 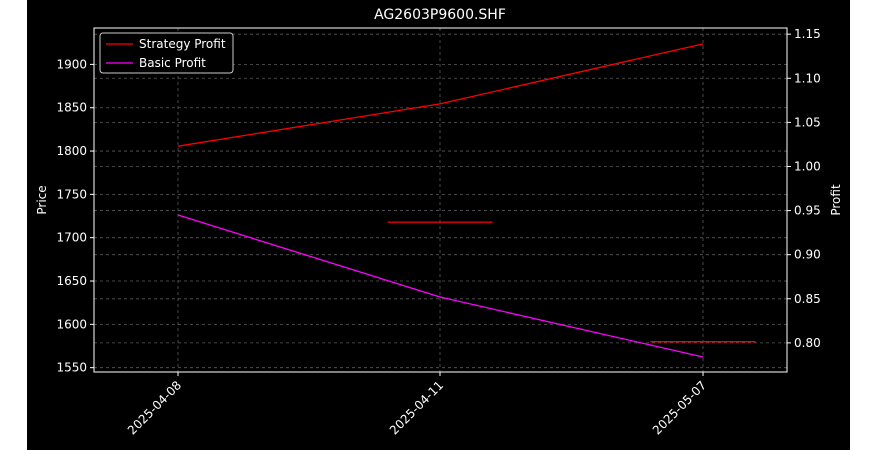 What do you see at coordinates (71, 151) in the screenshot?
I see `left-tick-label-5: 1800` at bounding box center [71, 151].